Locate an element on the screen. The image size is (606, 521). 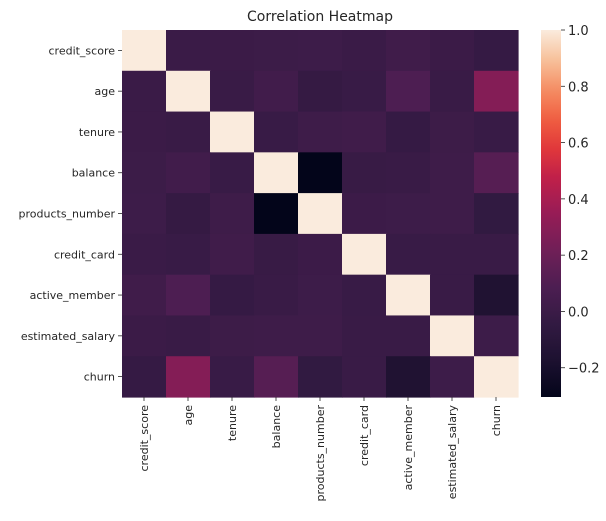
y-tick-label-age: age is located at coordinates (105, 91).